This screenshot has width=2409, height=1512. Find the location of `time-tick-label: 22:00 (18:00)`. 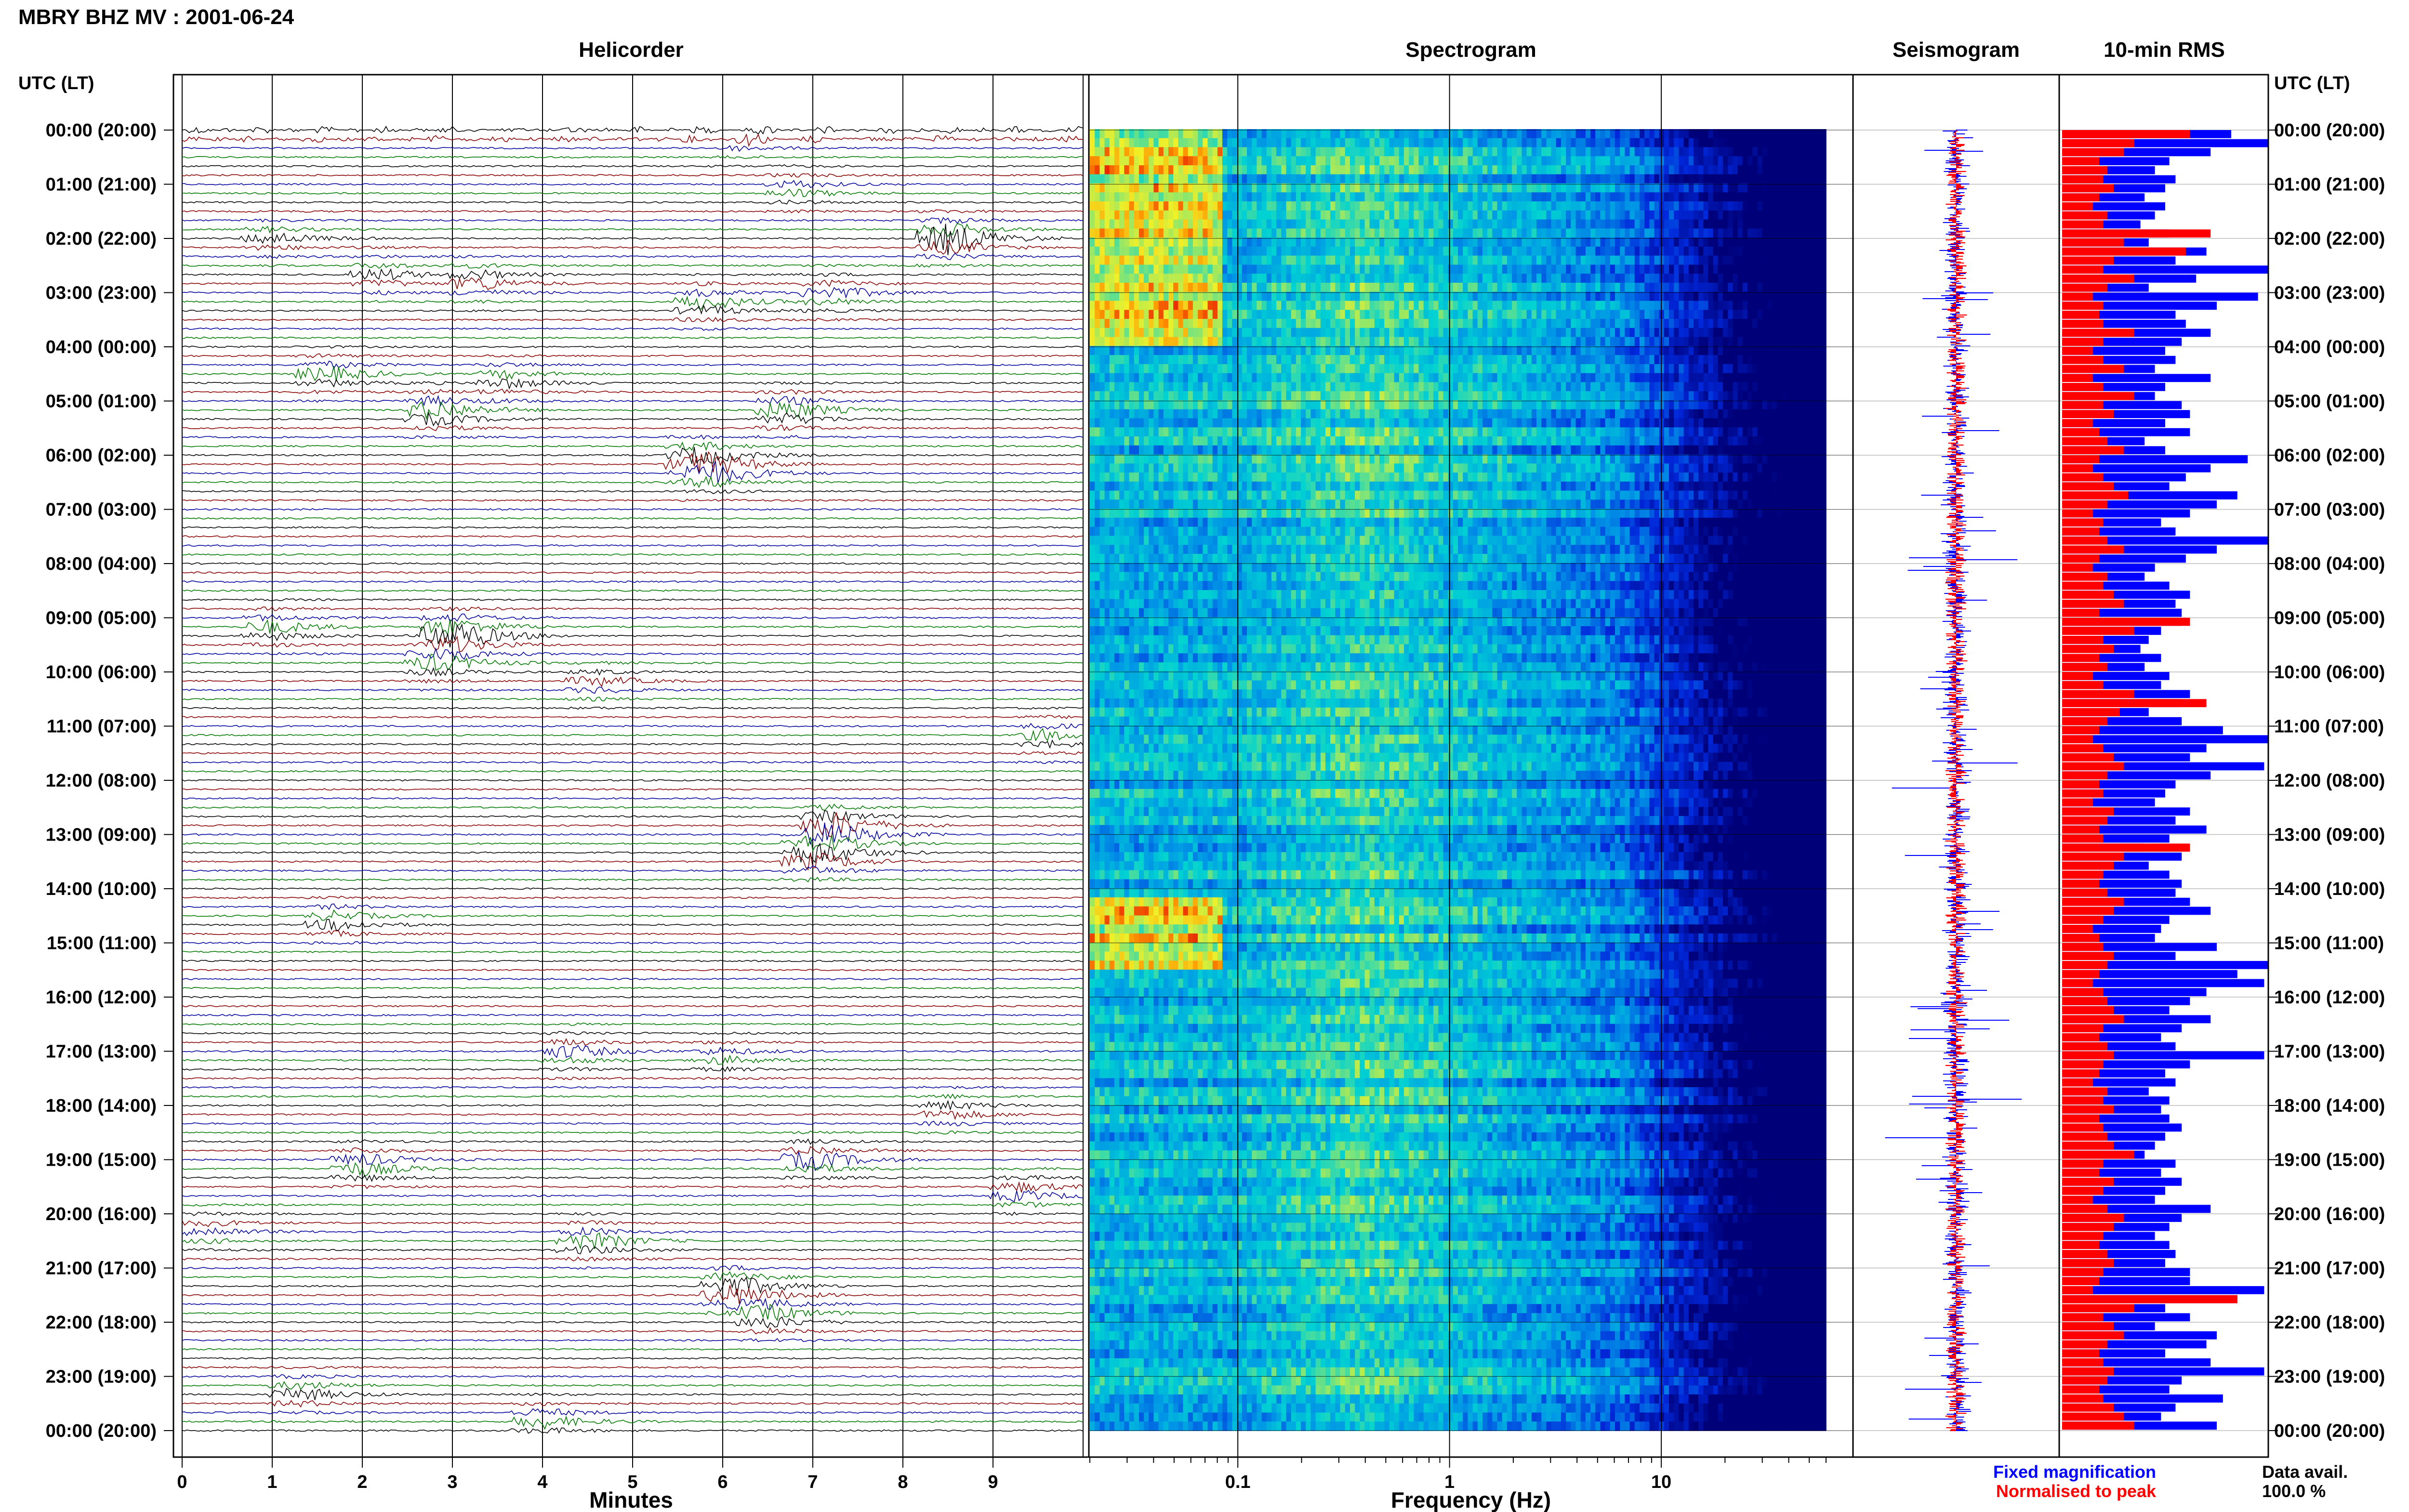

time-tick-label: 22:00 (18:00) is located at coordinates (2329, 1323).